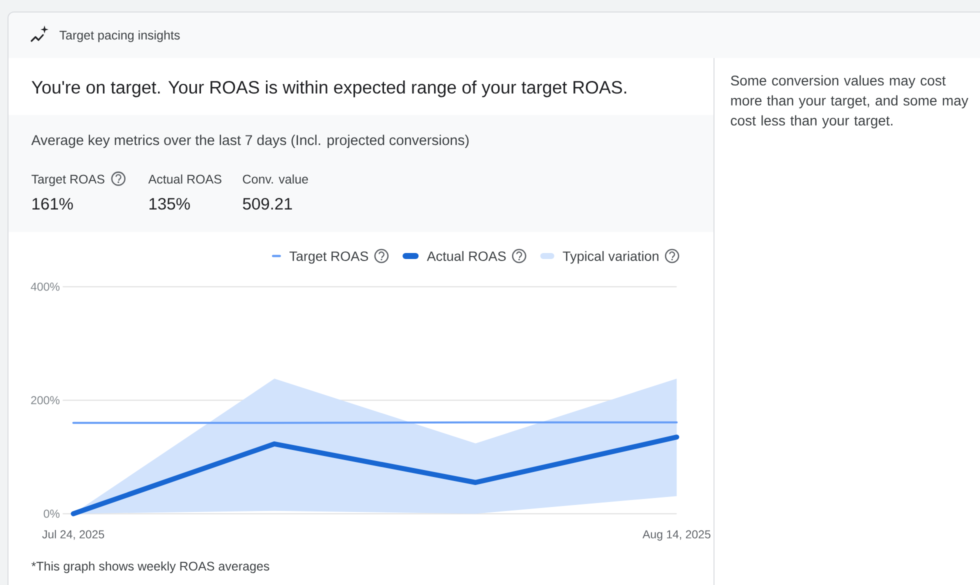 This screenshot has height=585, width=980. Describe the element at coordinates (52, 514) in the screenshot. I see `y-tick-label: 0%` at that location.